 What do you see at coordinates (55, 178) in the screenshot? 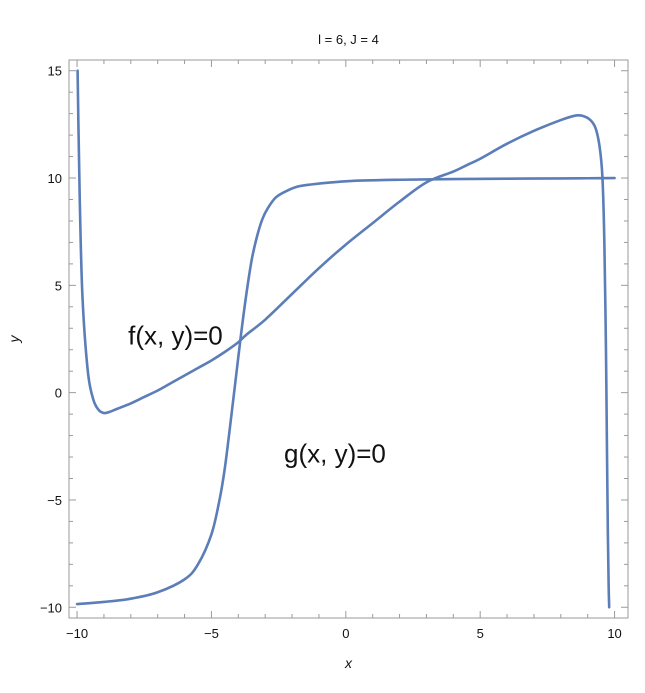
I see `y-tick-label: 10` at bounding box center [55, 178].